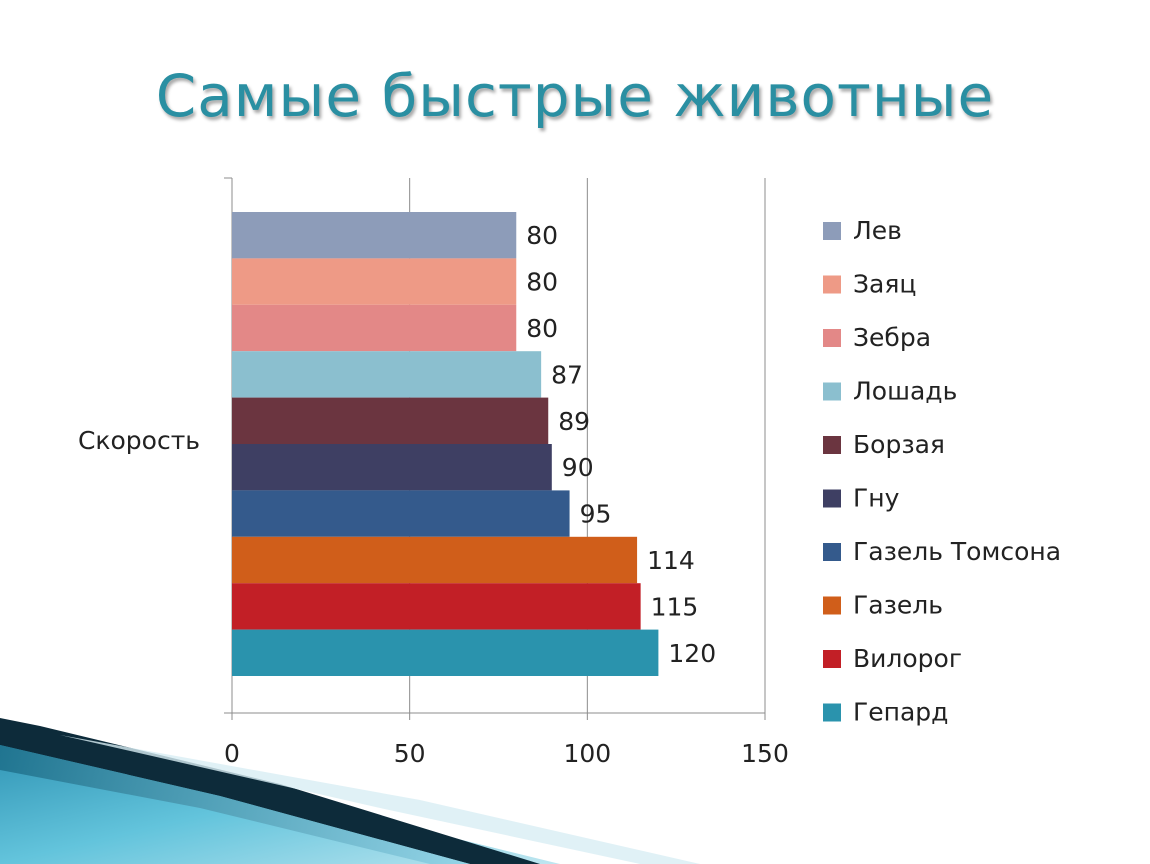  Describe the element at coordinates (898, 605) in the screenshot. I see `legend-label-8: Газель` at that location.